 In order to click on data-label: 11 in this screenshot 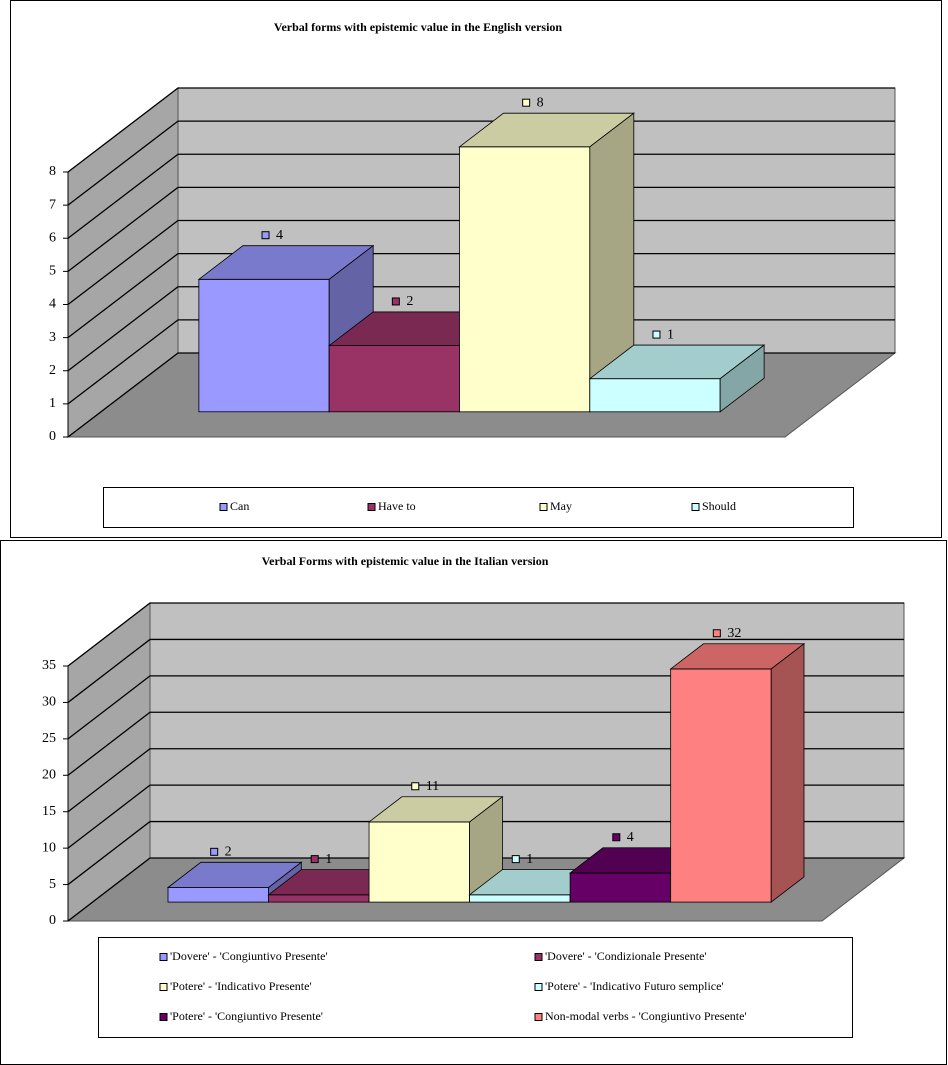, I will do `click(432, 786)`.